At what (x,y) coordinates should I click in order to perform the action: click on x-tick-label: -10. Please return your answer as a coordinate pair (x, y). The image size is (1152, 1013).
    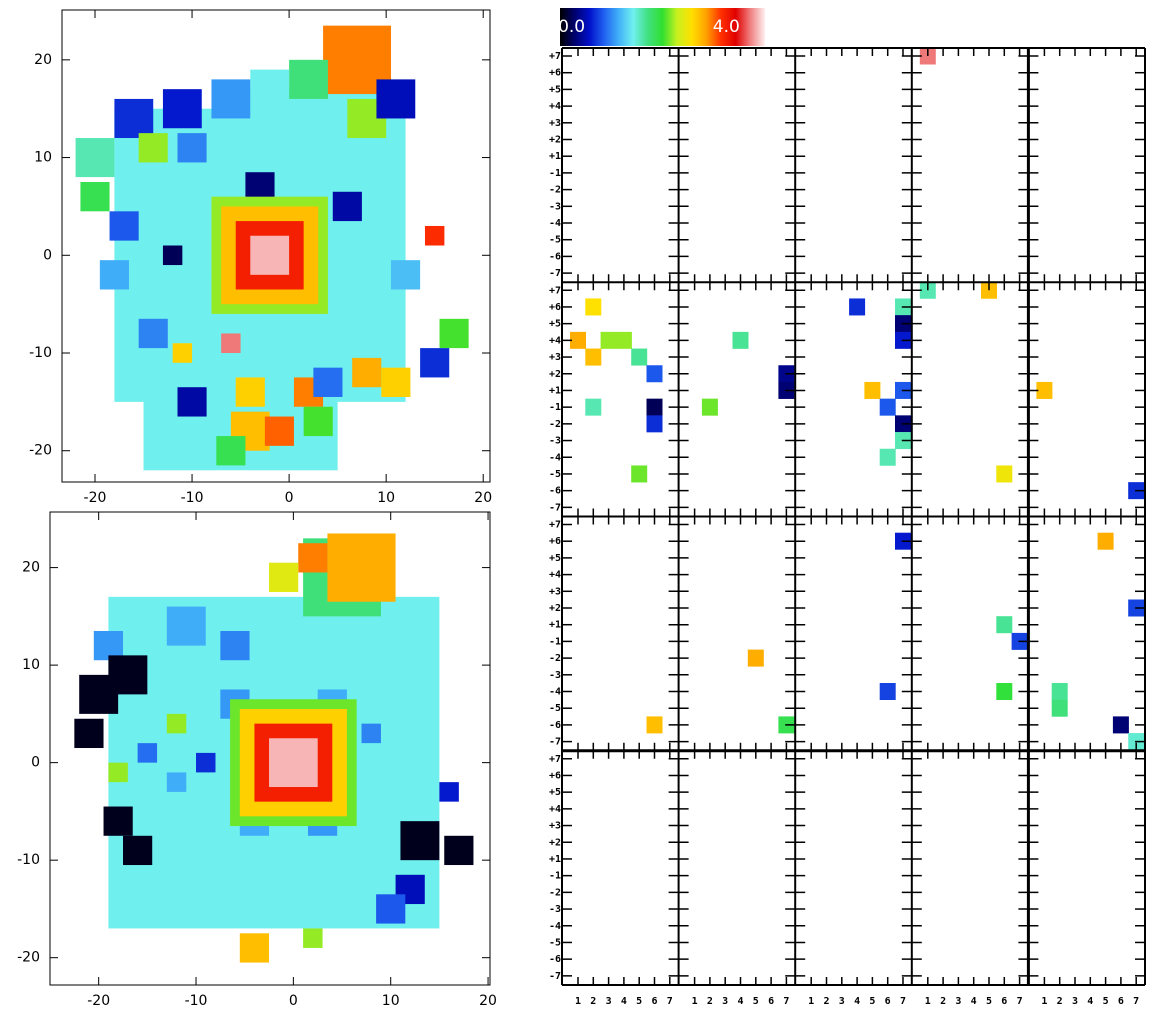
    Looking at the image, I should click on (196, 1001).